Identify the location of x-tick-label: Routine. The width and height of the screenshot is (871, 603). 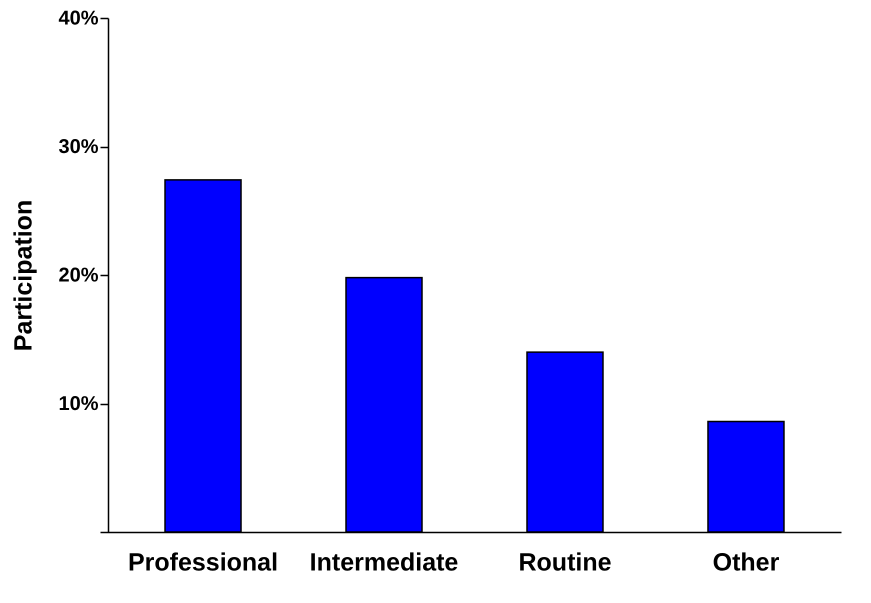
(565, 562).